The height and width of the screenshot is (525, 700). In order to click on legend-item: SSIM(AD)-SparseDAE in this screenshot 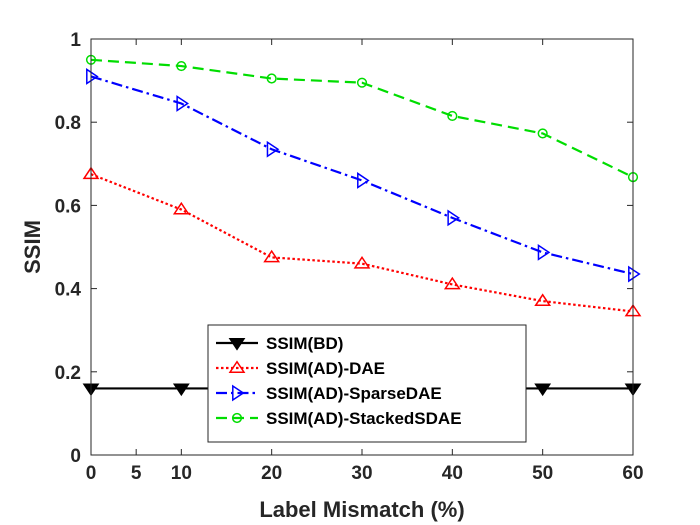, I will do `click(329, 393)`.